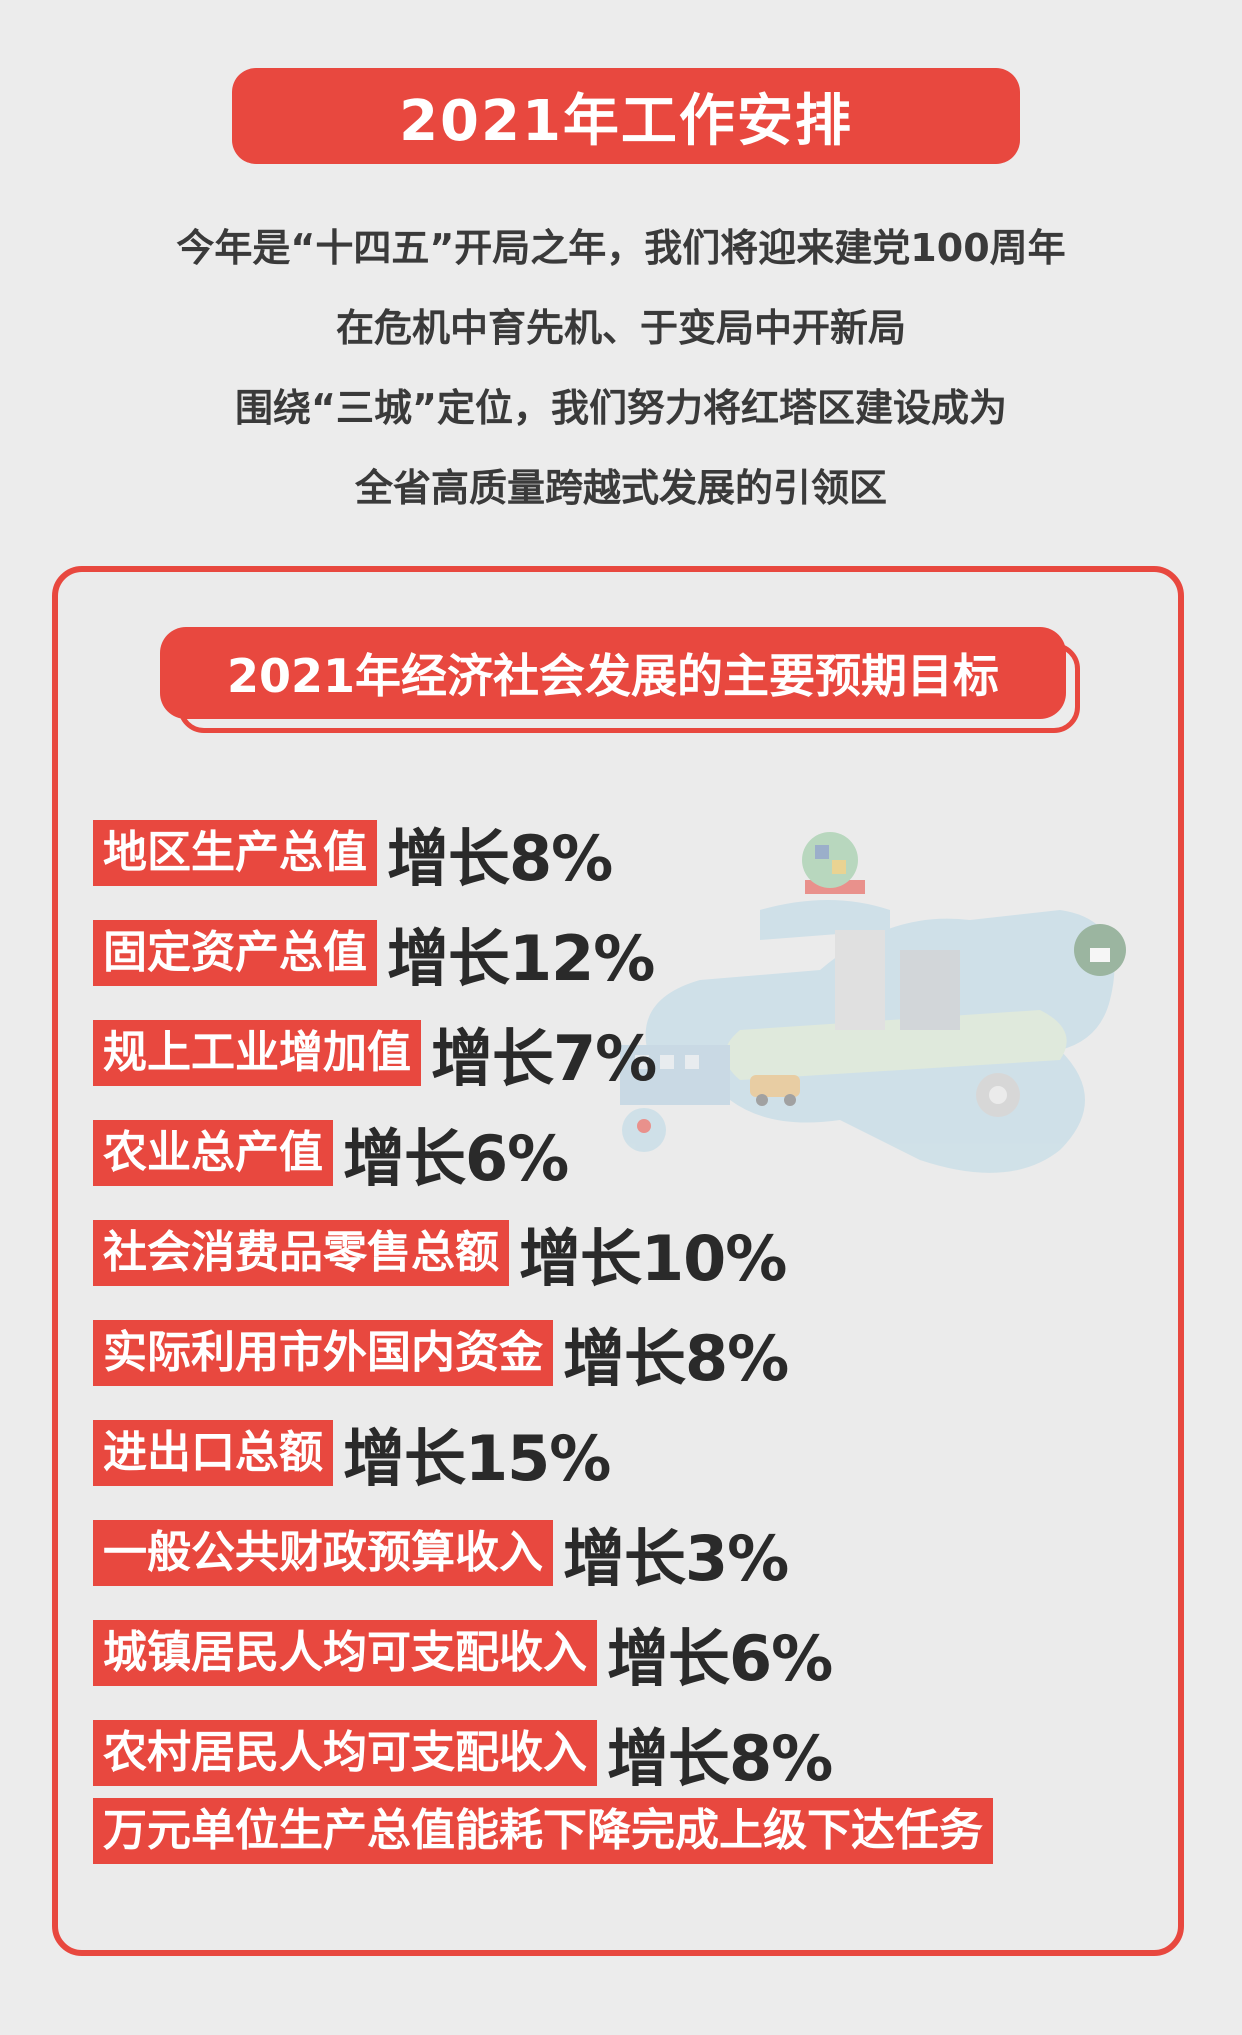 This screenshot has width=1242, height=2035. I want to click on list-item: 一般公共财政预算收入 增长3%, so click(441, 1553).